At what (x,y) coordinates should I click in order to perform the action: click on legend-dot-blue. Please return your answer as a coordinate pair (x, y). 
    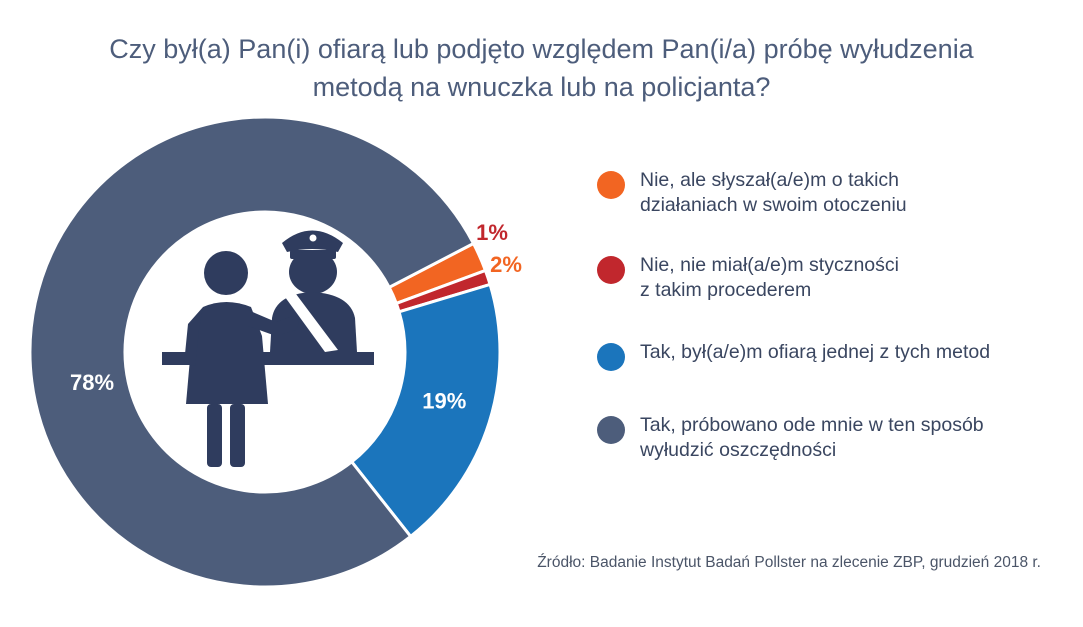
    Looking at the image, I should click on (611, 357).